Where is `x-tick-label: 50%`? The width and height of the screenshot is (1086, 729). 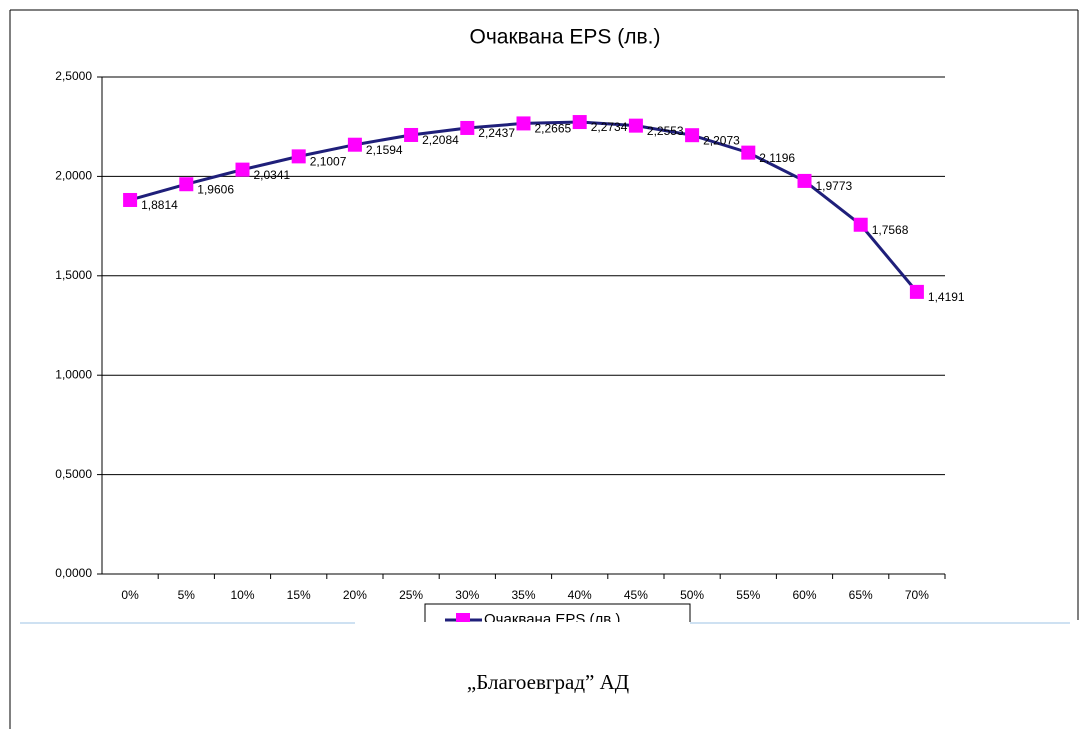 x-tick-label: 50% is located at coordinates (692, 595).